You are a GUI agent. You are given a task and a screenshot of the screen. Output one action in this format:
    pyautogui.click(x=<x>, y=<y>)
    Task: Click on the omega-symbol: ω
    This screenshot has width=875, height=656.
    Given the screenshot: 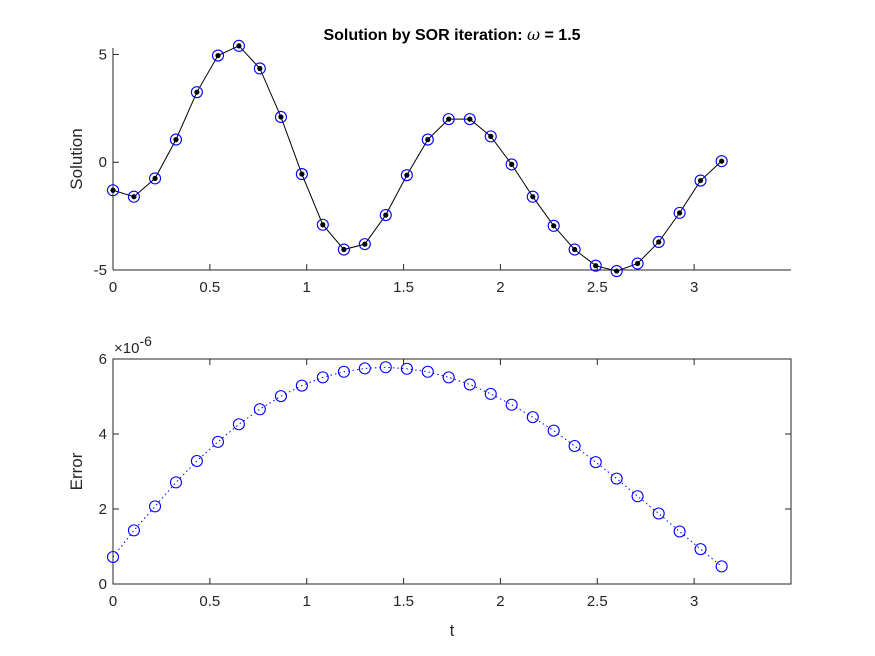 What is the action you would take?
    pyautogui.click(x=533, y=34)
    